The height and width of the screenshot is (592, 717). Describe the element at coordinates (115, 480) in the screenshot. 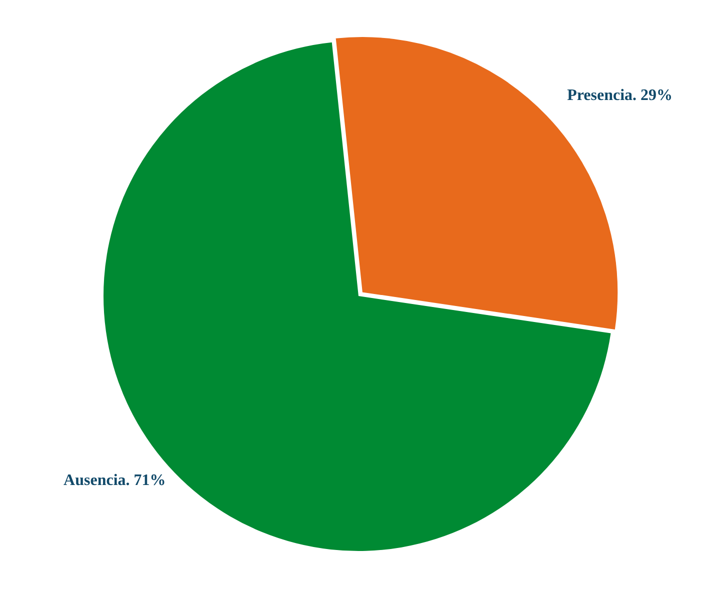

I see `slice-label: Ausencia. 71%` at that location.